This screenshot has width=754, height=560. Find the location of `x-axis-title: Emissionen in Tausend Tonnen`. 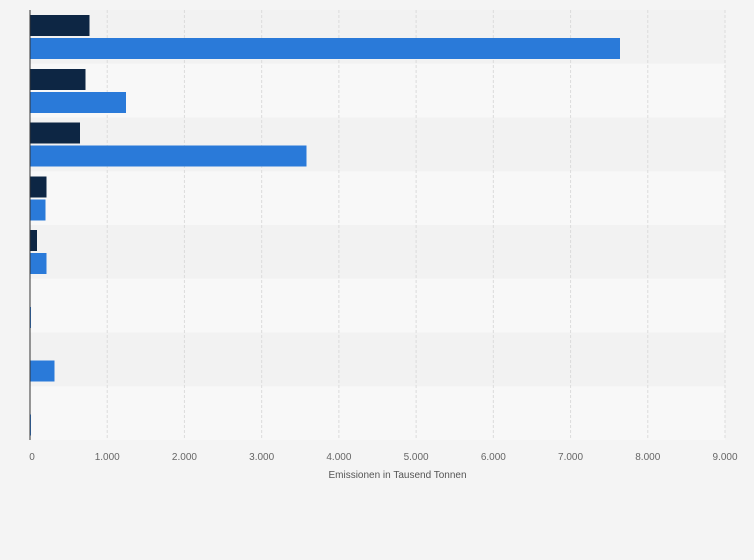

x-axis-title: Emissionen in Tausend Tonnen is located at coordinates (397, 475).